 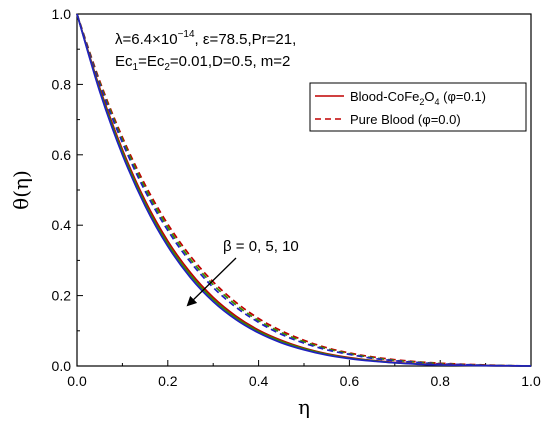 What do you see at coordinates (168, 381) in the screenshot?
I see `x-tick-label: 0.2` at bounding box center [168, 381].